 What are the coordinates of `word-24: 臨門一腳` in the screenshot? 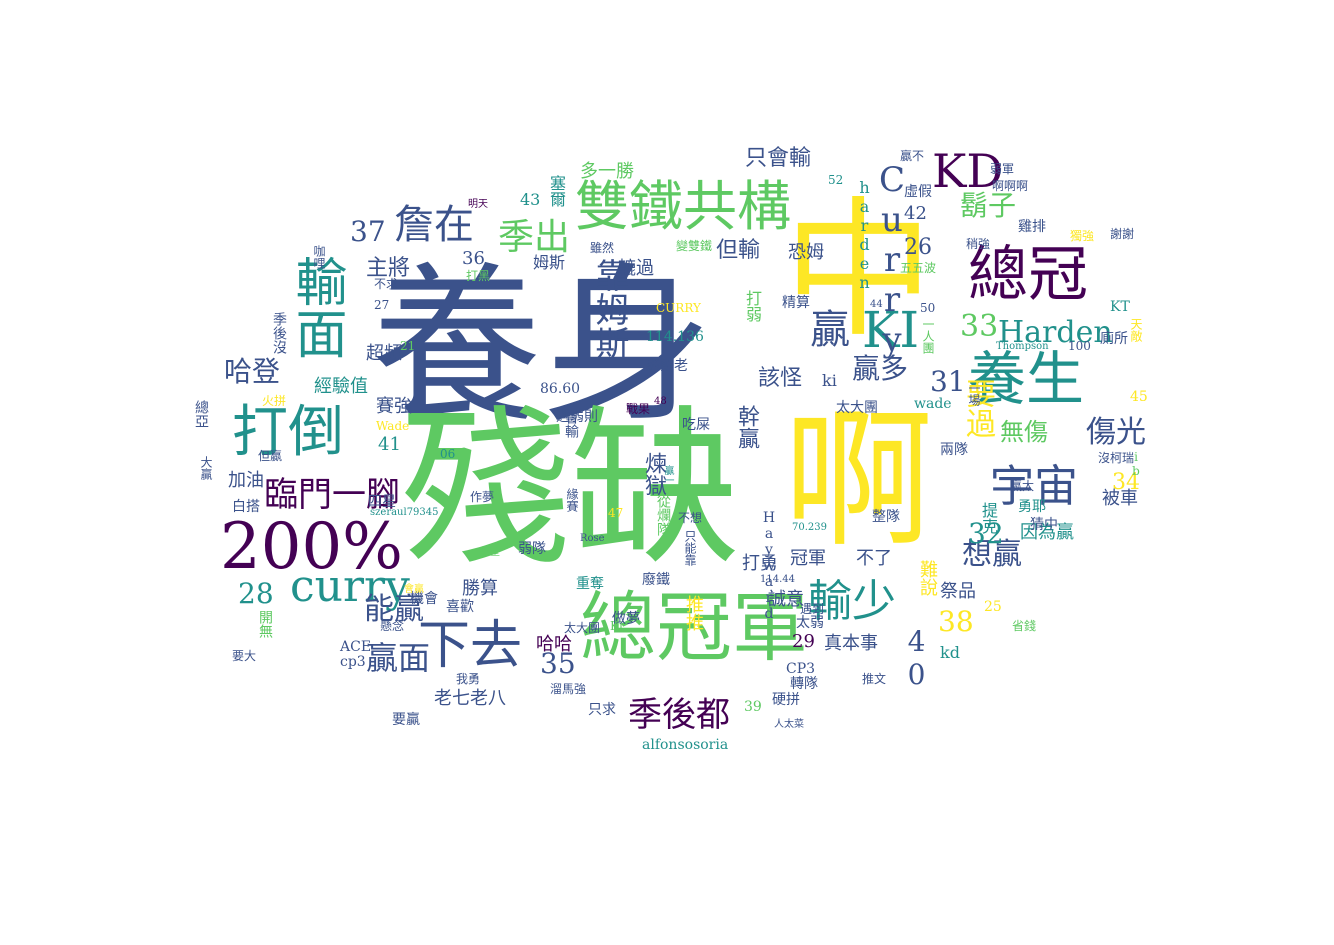 It's located at (332, 495).